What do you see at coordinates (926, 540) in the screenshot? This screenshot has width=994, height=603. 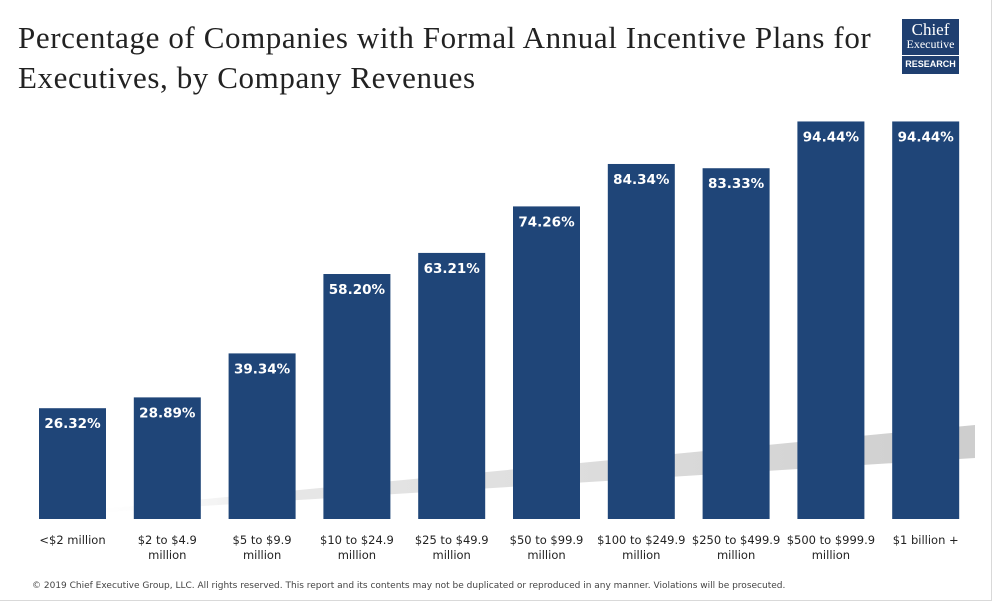 I see `category-label-9: $1 billion +` at bounding box center [926, 540].